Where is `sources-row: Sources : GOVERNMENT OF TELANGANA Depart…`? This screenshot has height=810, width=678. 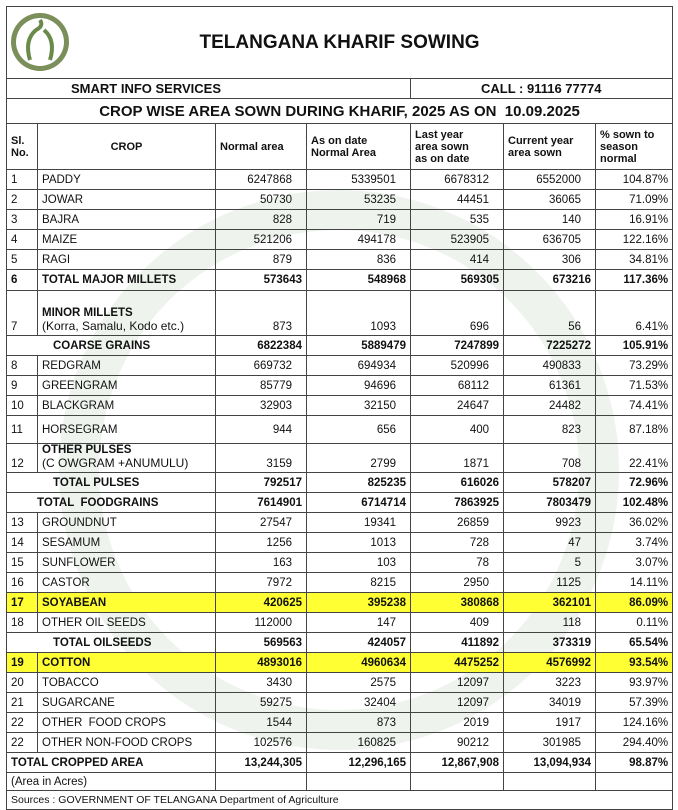 sources-row: Sources : GOVERNMENT OF TELANGANA Depart… is located at coordinates (339, 800).